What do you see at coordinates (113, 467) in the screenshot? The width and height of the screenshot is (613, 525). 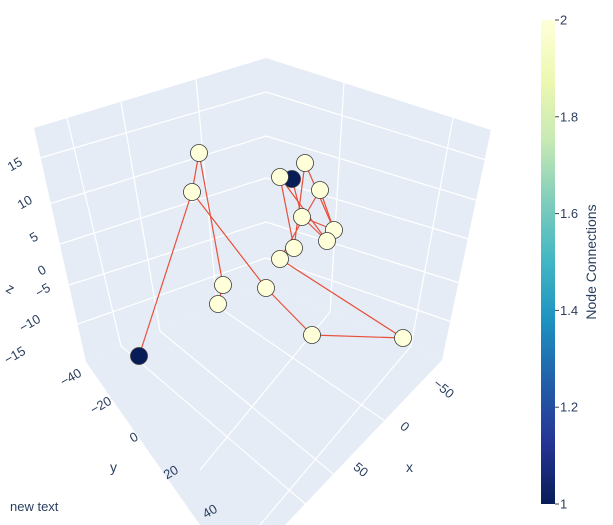 I see `y-axis-title: y` at bounding box center [113, 467].